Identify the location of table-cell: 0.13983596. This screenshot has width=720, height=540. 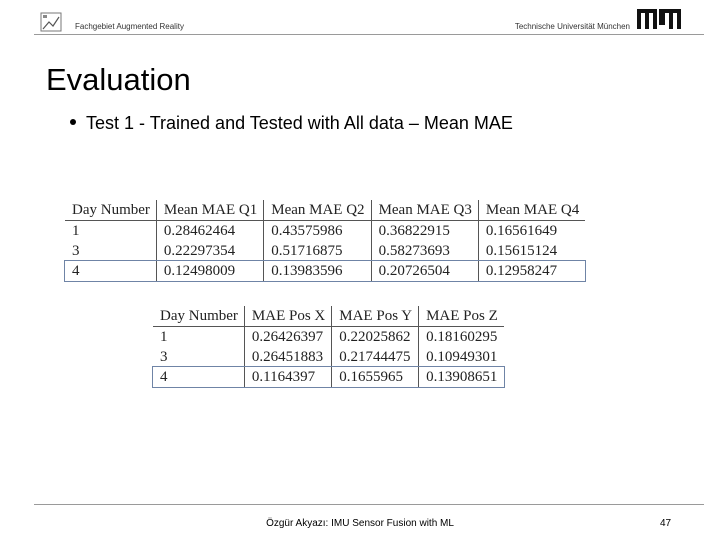
(317, 271).